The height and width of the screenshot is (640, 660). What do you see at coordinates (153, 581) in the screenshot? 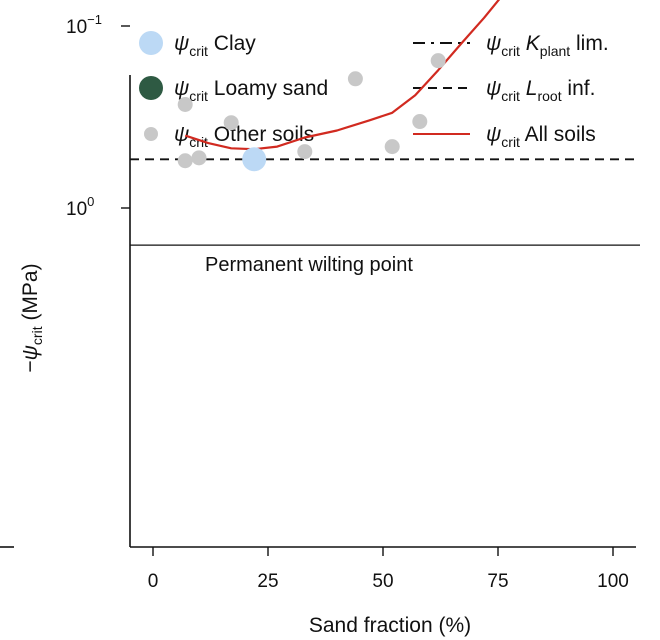
I see `x-tick-label: 0` at bounding box center [153, 581].